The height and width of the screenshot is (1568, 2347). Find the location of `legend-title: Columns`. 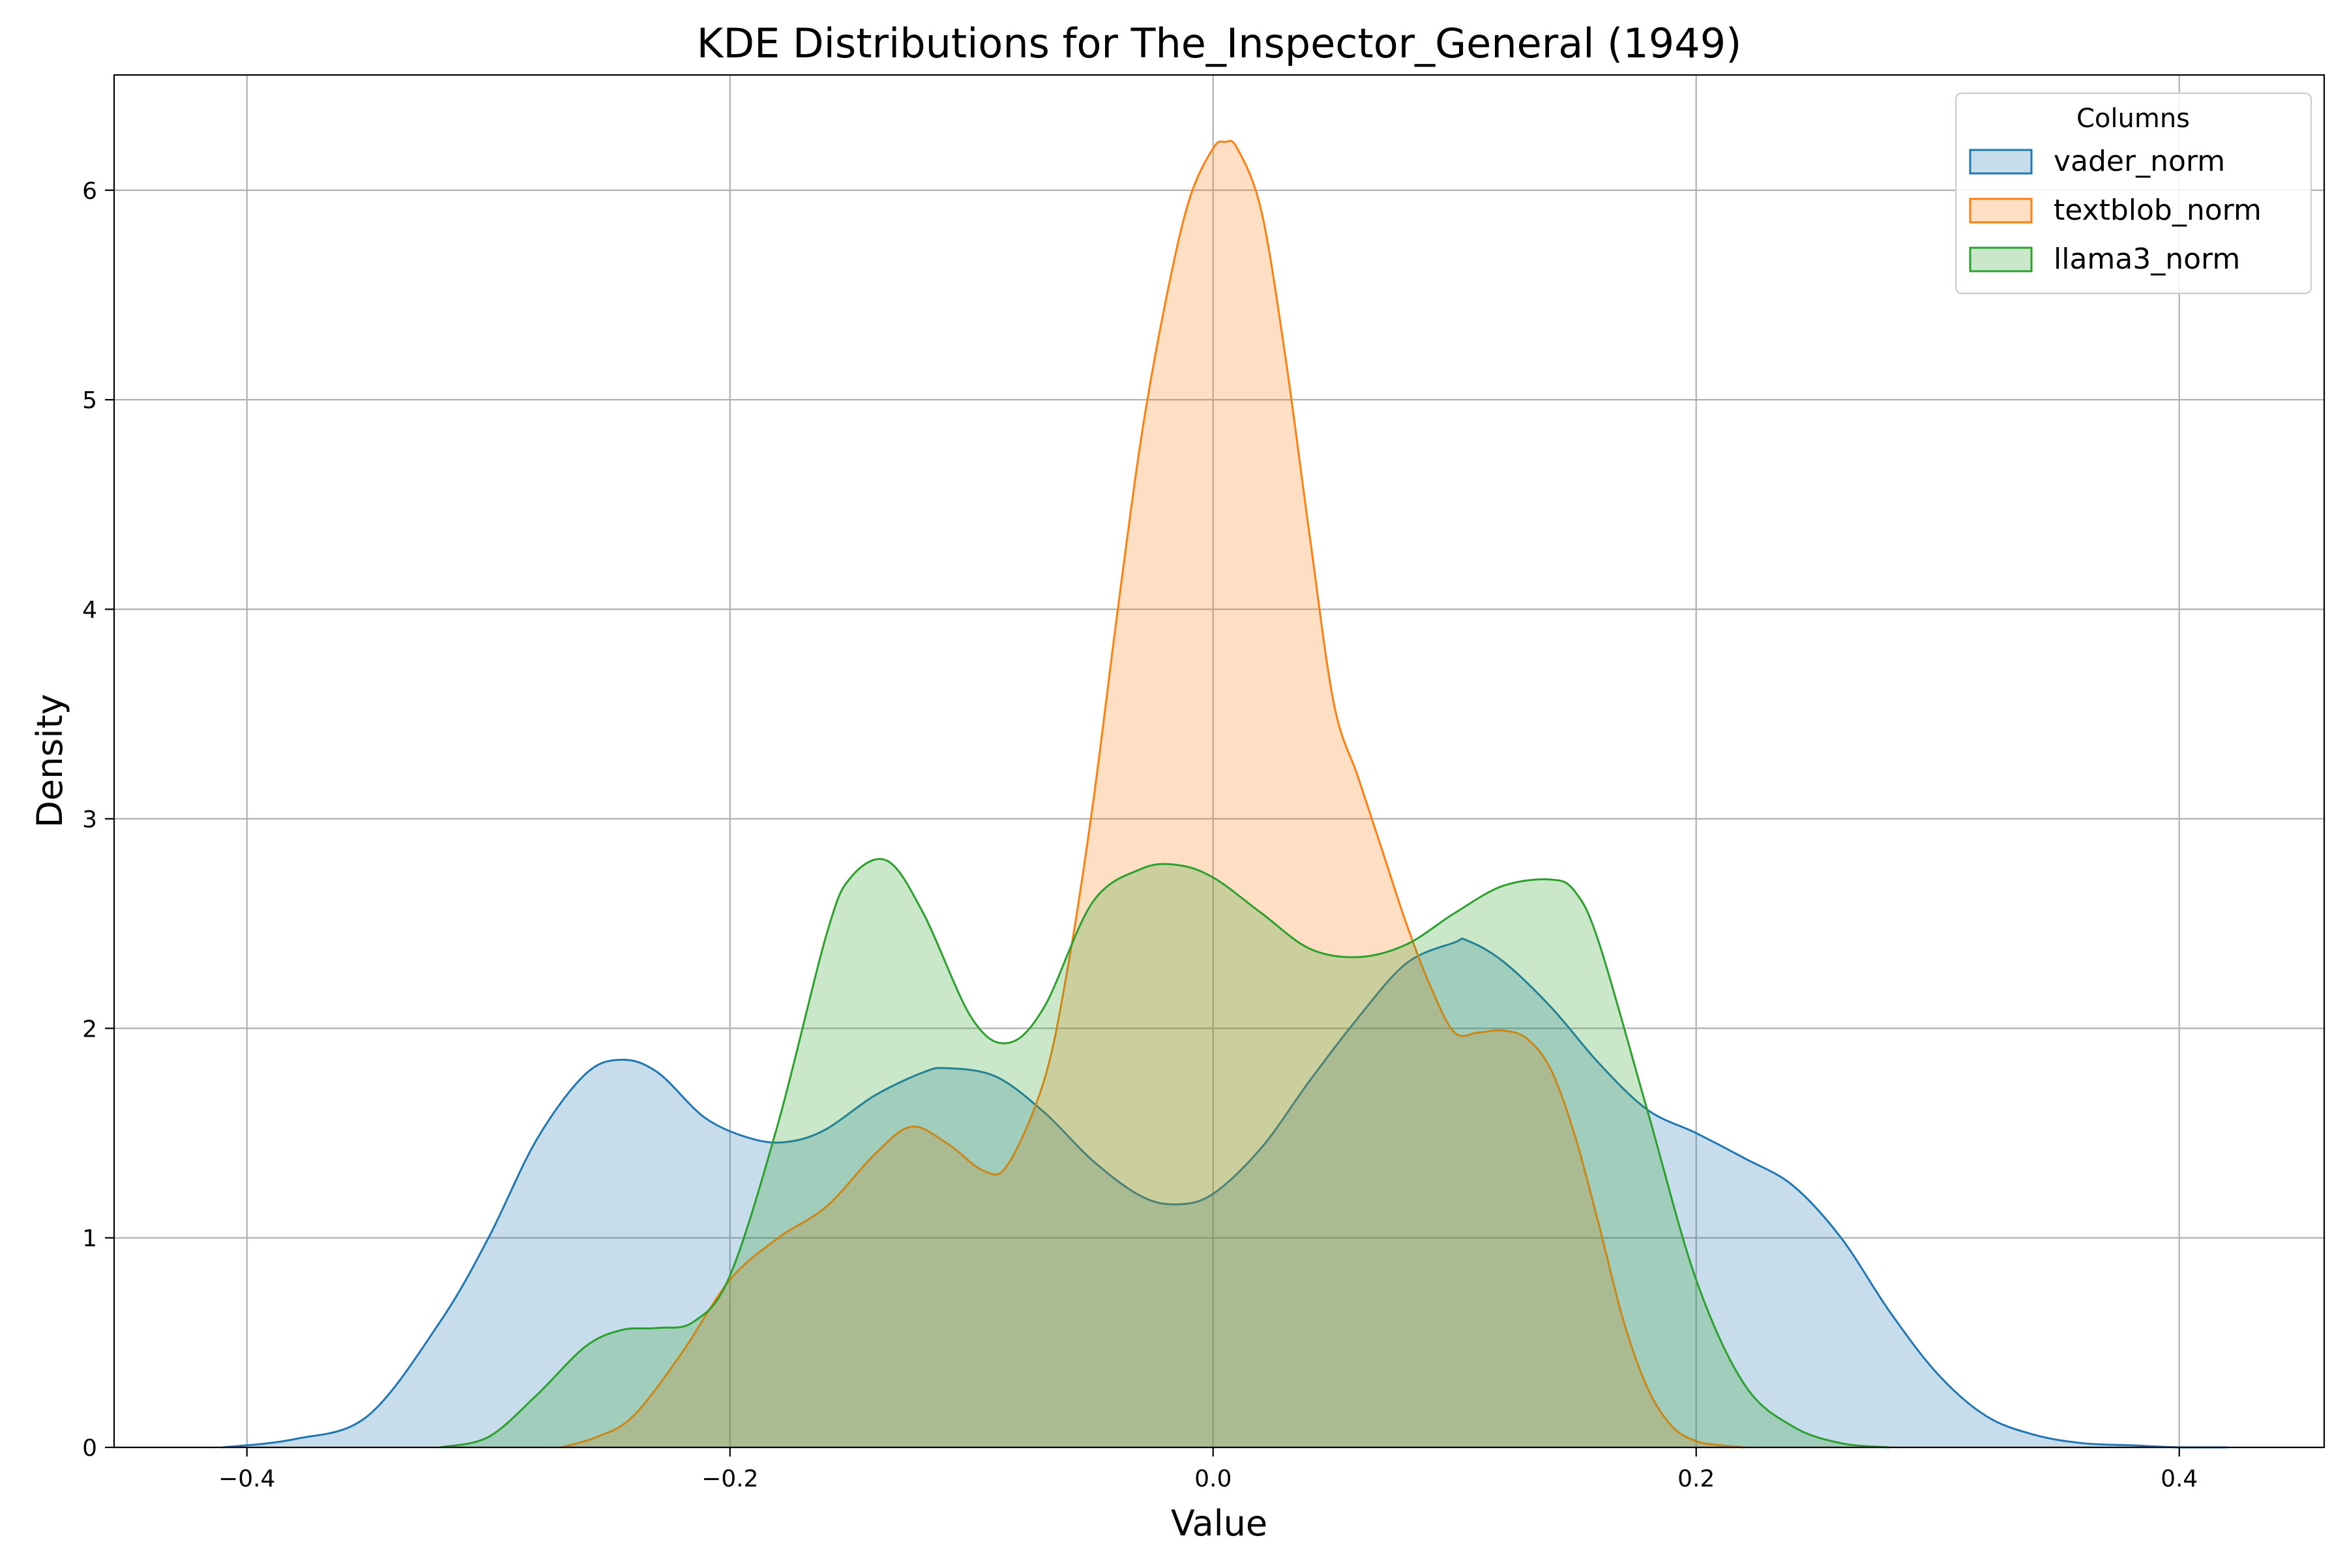

legend-title: Columns is located at coordinates (2133, 119).